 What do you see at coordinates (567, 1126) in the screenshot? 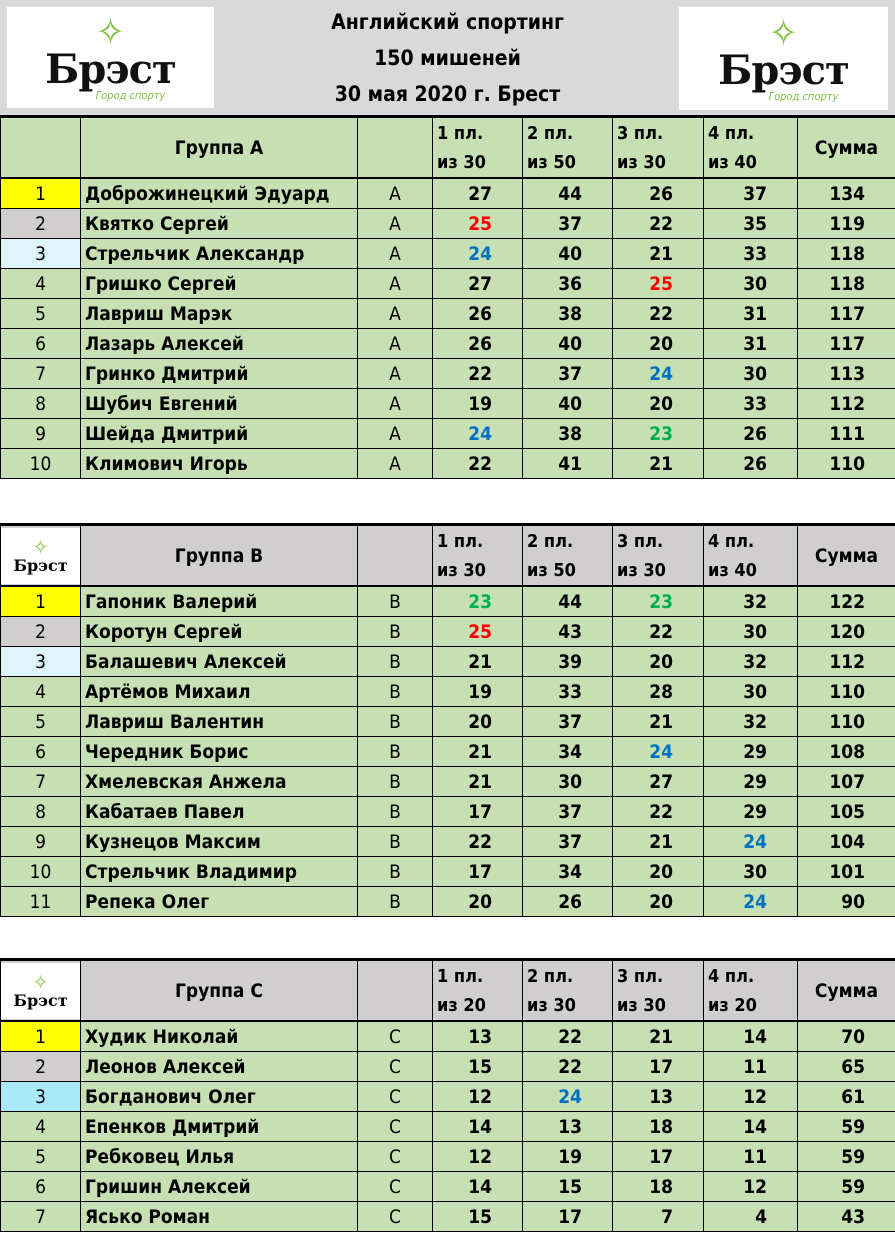
I see `score-stand-2: 13` at bounding box center [567, 1126].